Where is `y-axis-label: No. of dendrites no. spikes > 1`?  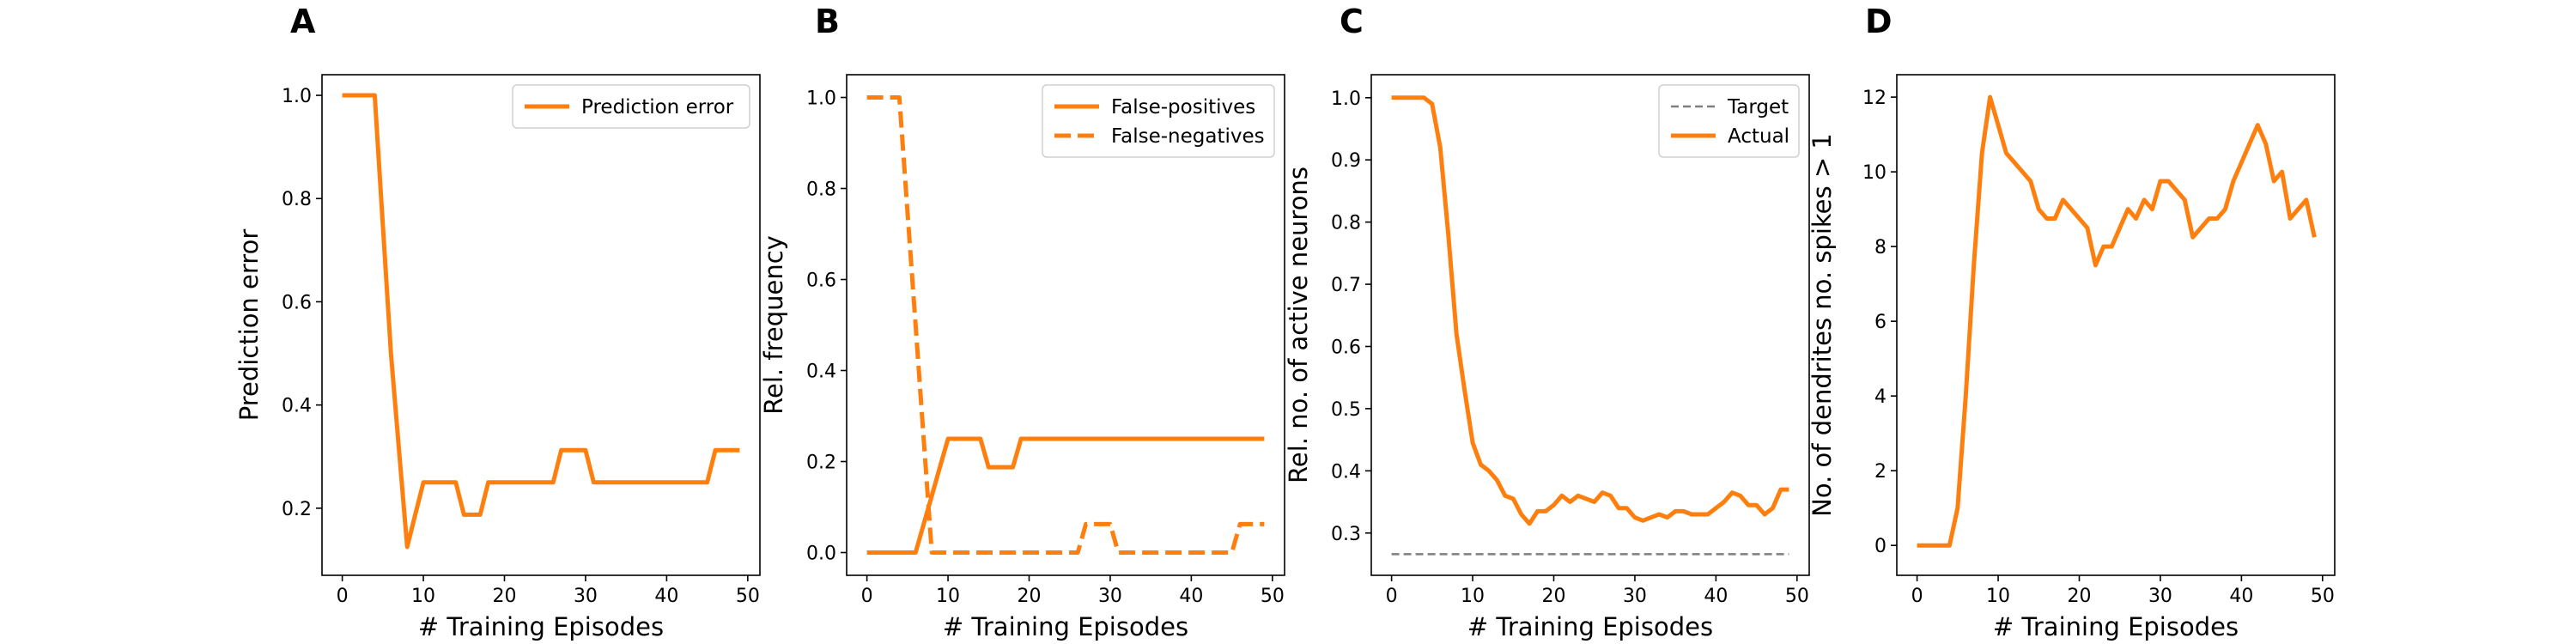 y-axis-label: No. of dendrites no. spikes > 1 is located at coordinates (1822, 325).